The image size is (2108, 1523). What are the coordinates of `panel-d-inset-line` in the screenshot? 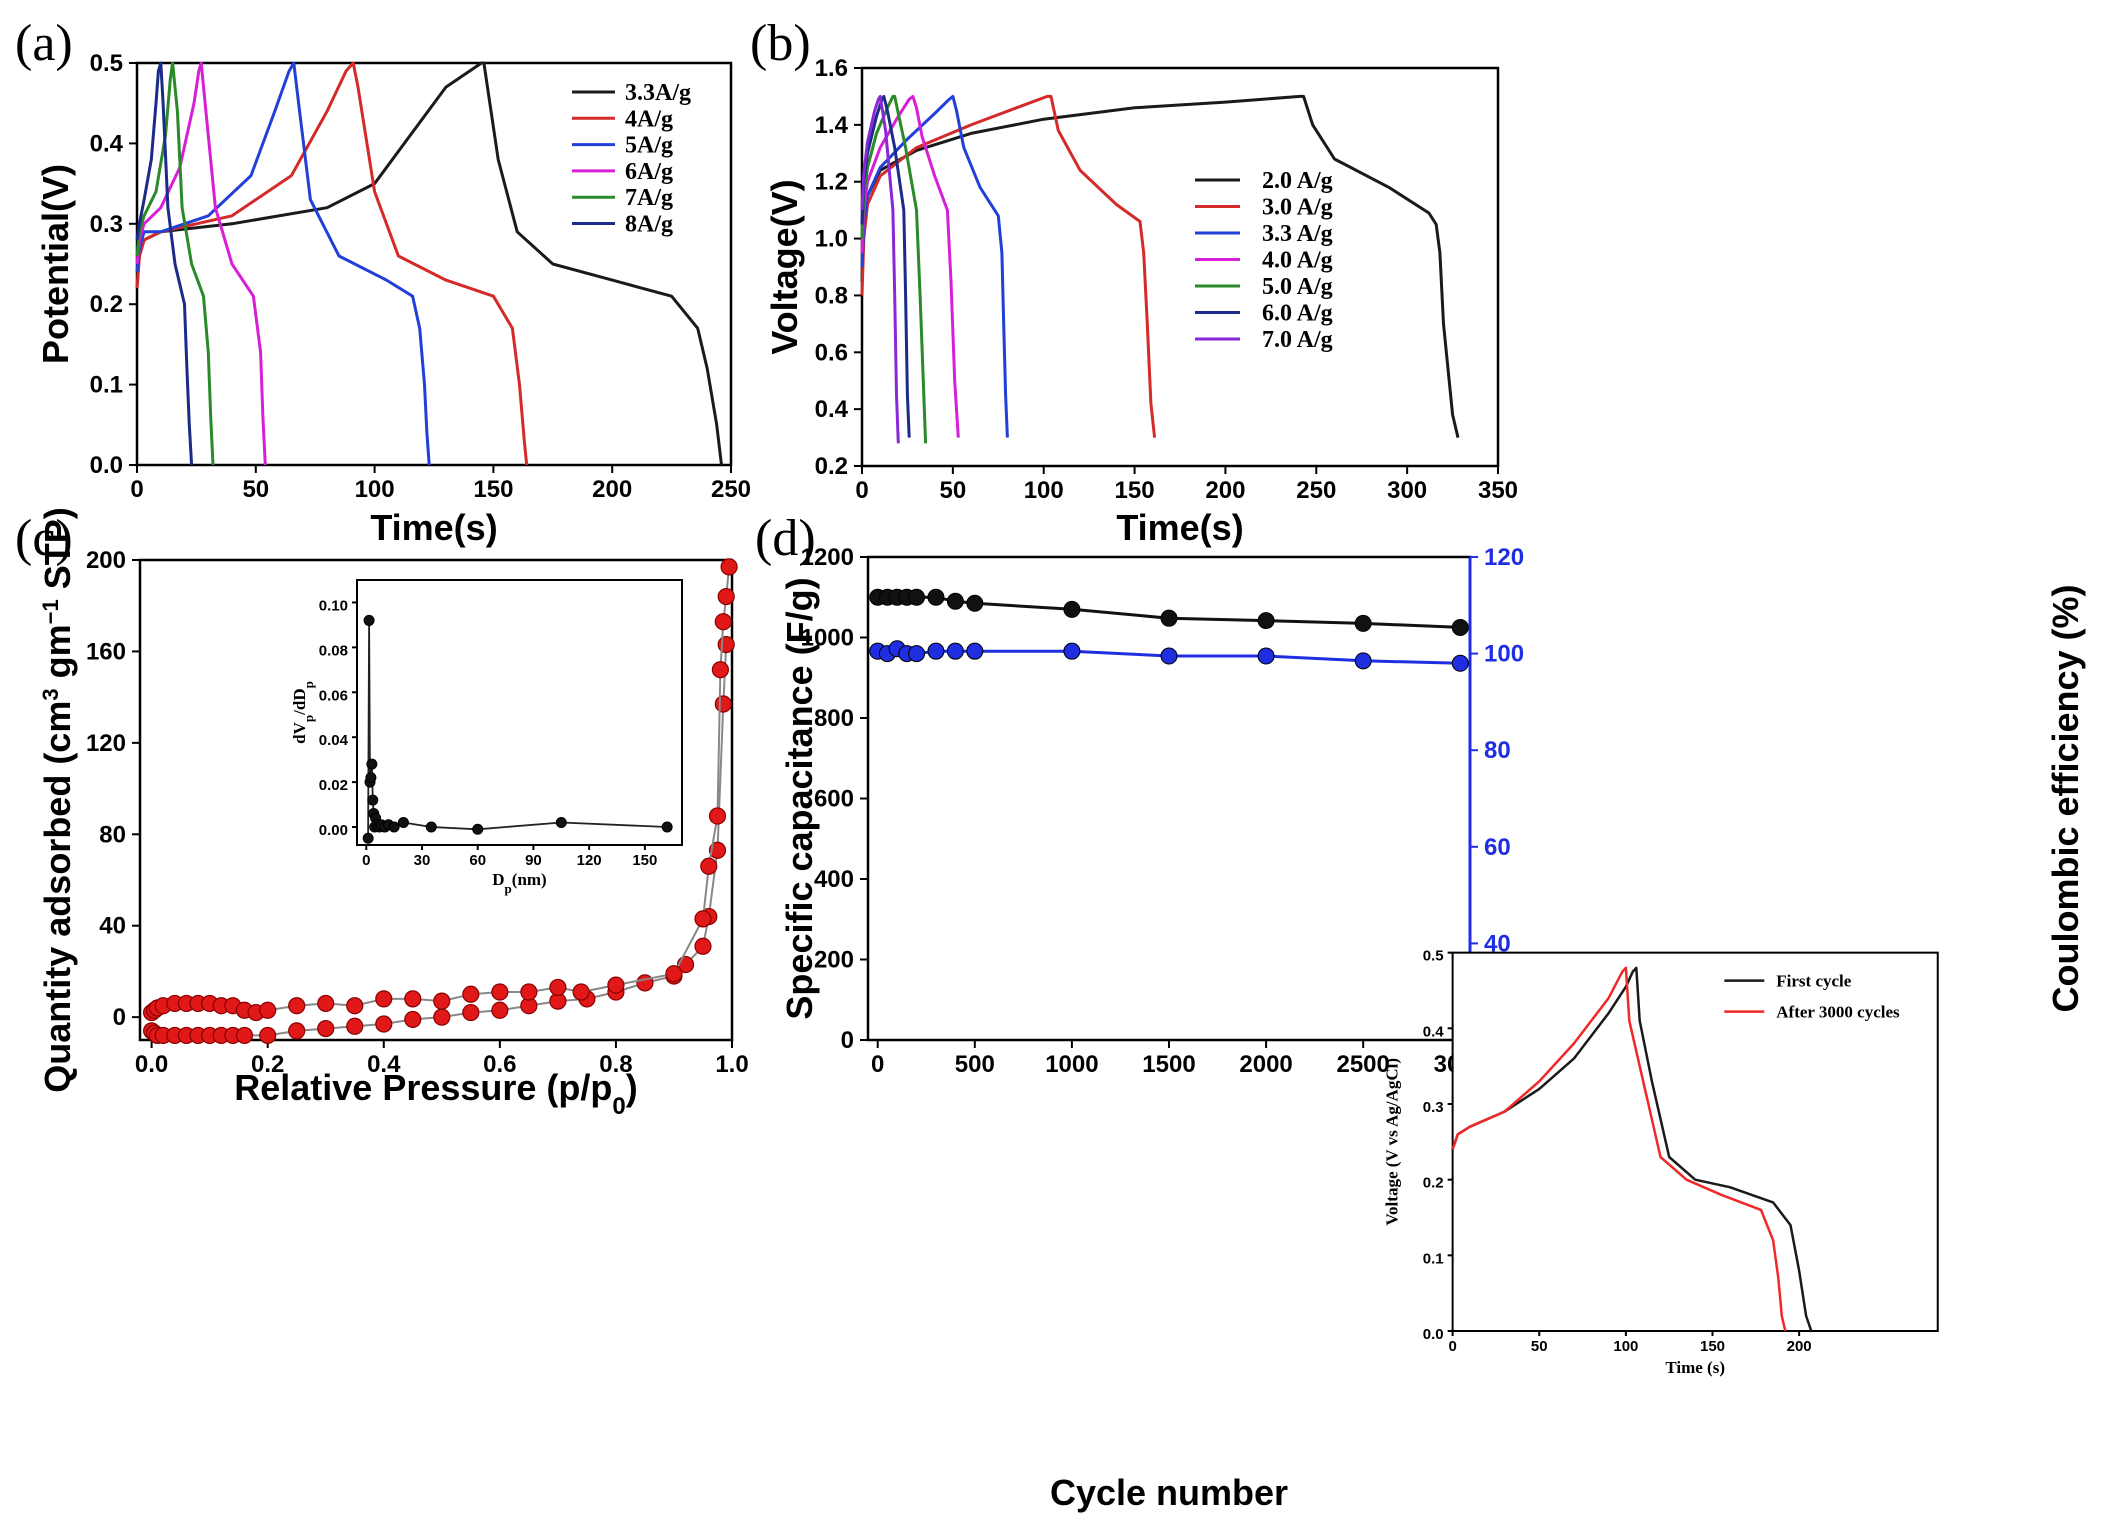 It's located at (1619, 1149).